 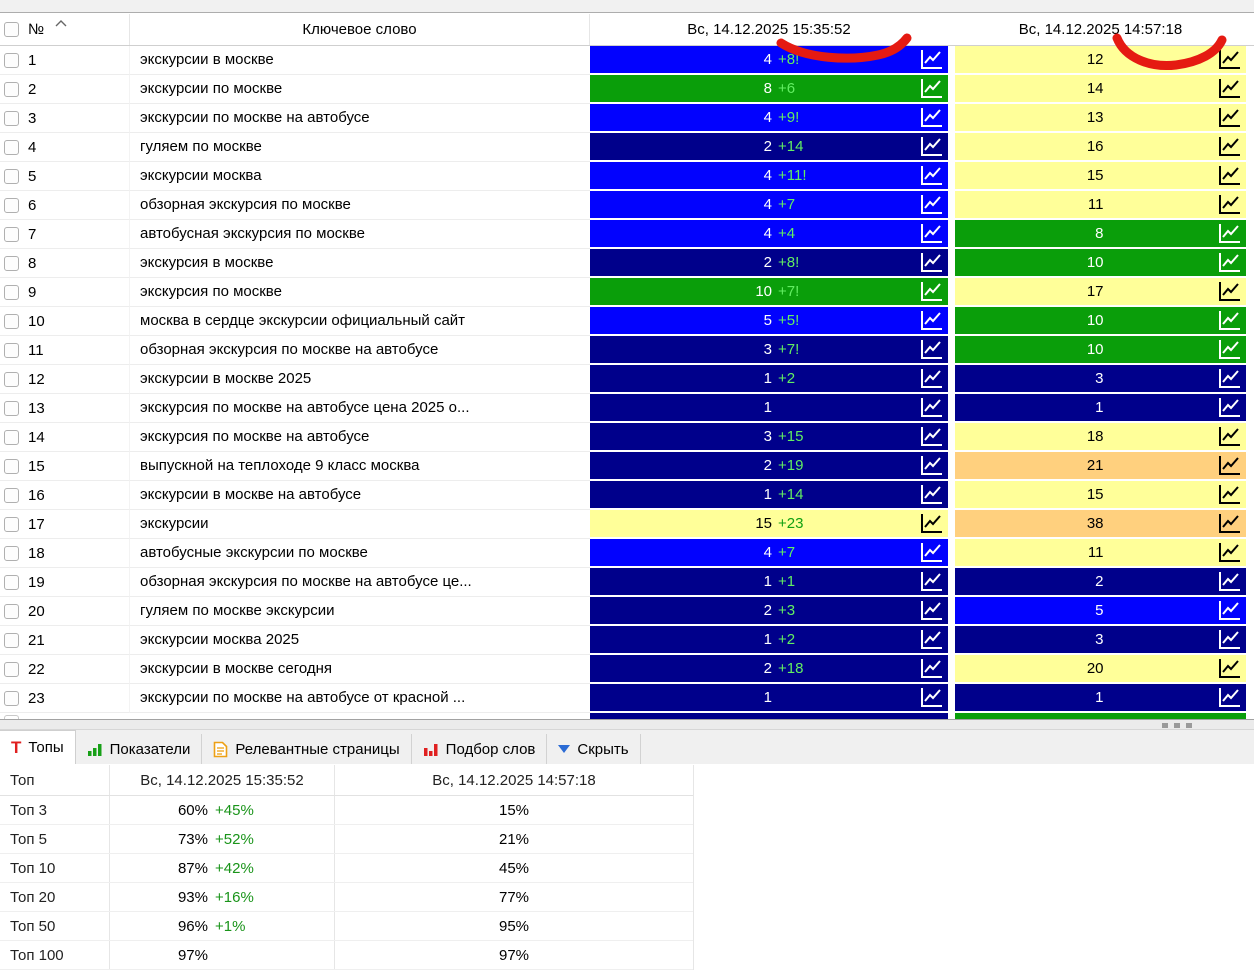 I want to click on position-cell-date1: 2 +14, so click(x=769, y=147).